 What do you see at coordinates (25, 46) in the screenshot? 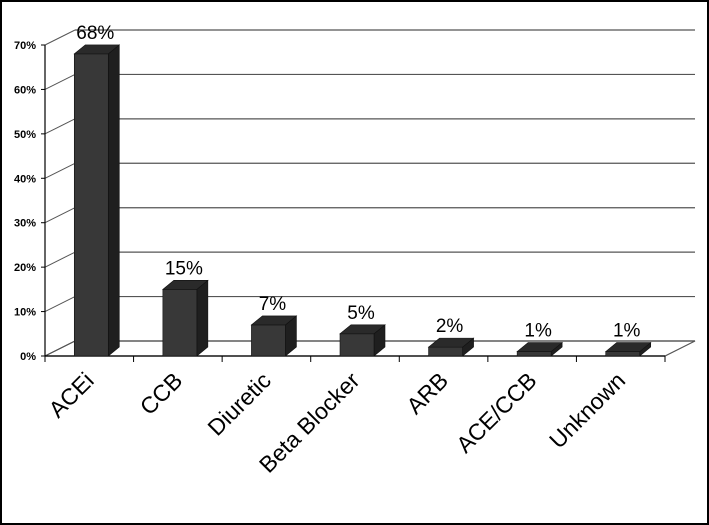
I see `y-tick-label: 70%` at bounding box center [25, 46].